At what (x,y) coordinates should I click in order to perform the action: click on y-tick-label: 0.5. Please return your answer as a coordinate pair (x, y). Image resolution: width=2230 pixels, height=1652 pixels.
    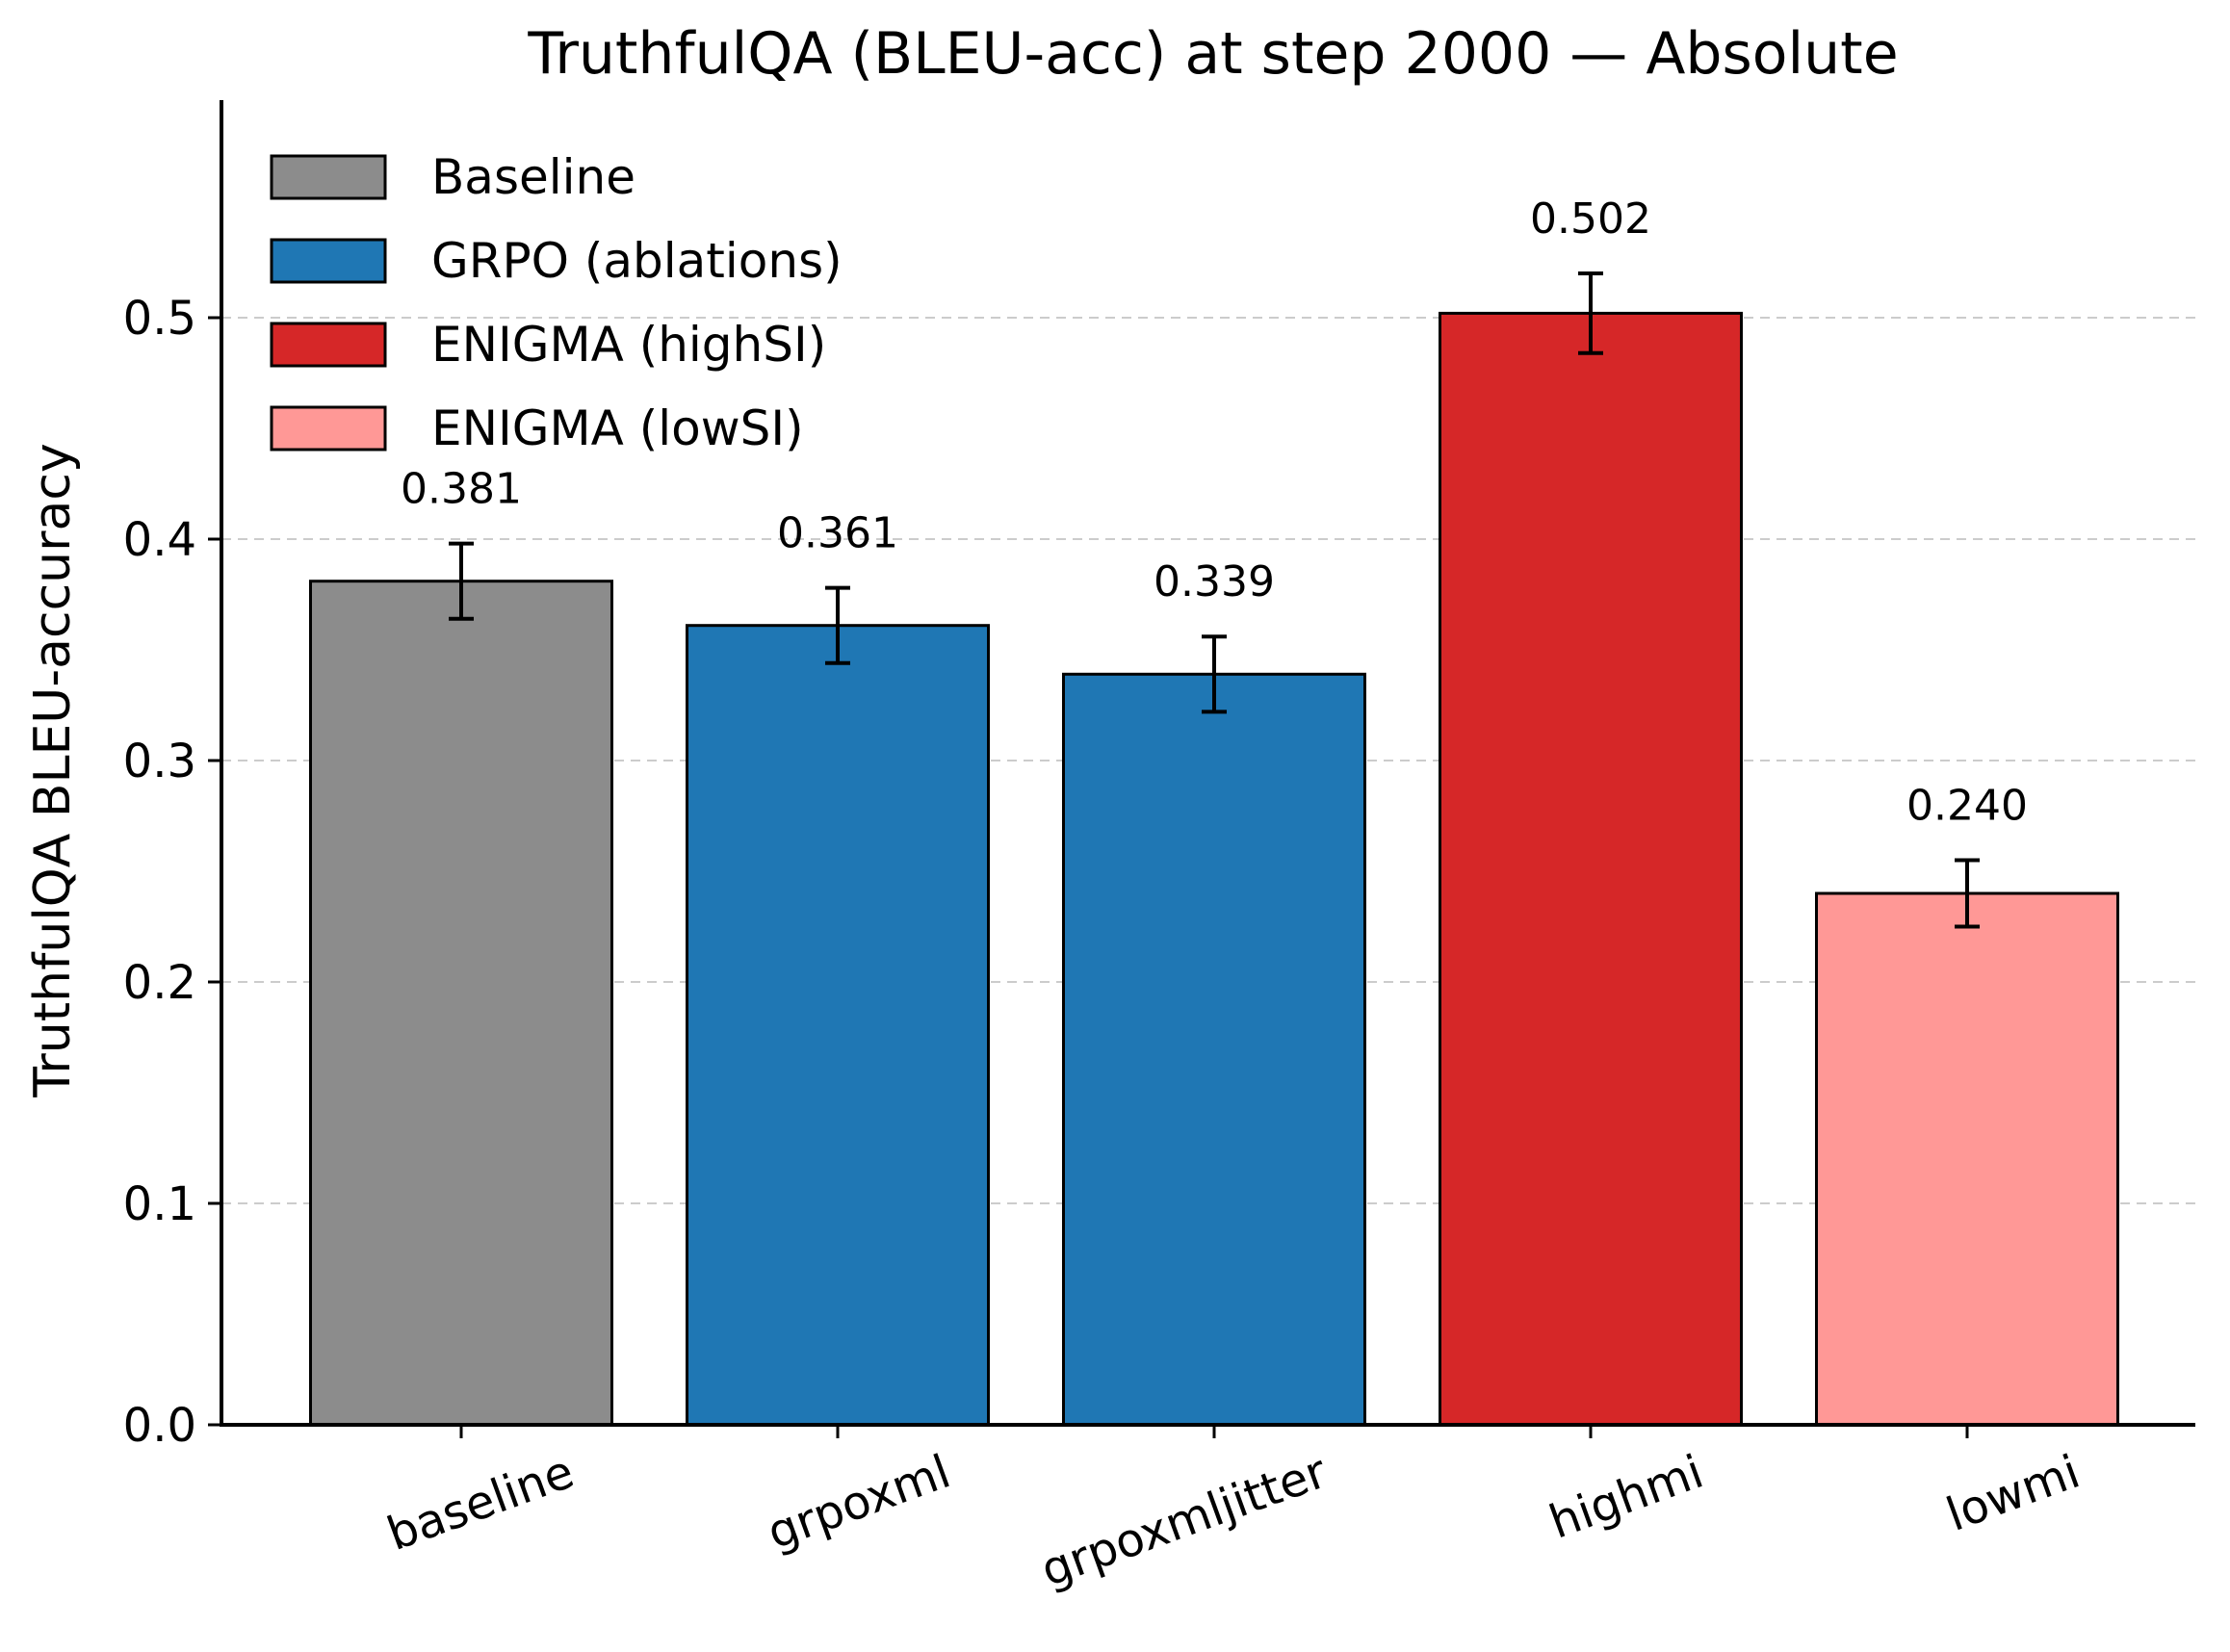
    Looking at the image, I should click on (159, 319).